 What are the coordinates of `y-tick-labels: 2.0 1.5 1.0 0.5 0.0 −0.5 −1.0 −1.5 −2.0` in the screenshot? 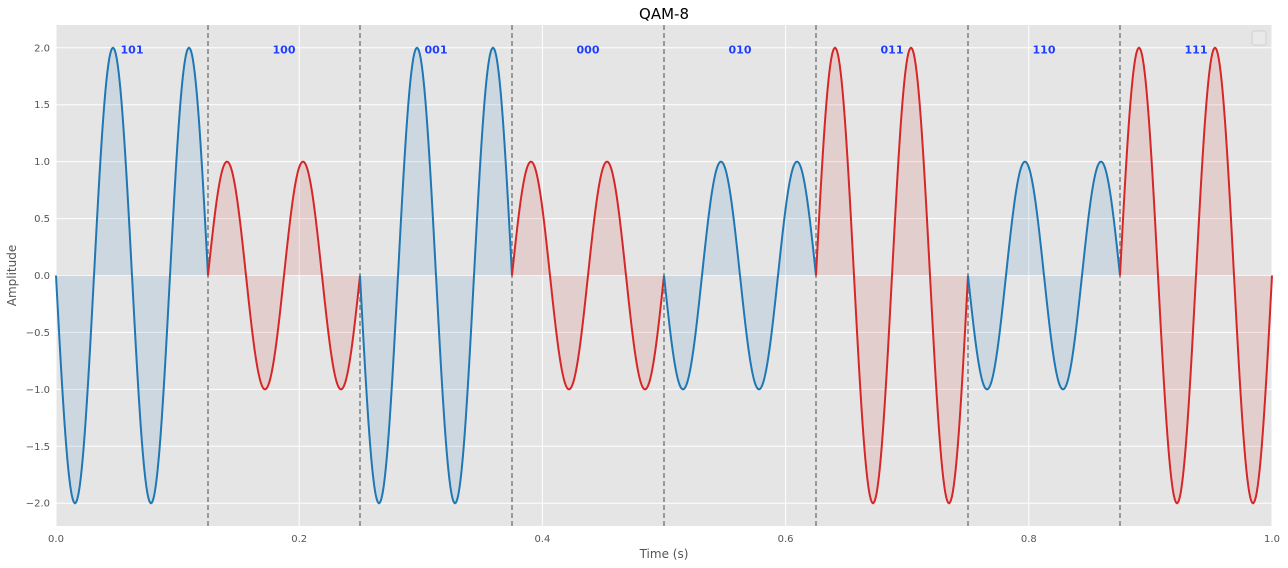 It's located at (38, 276).